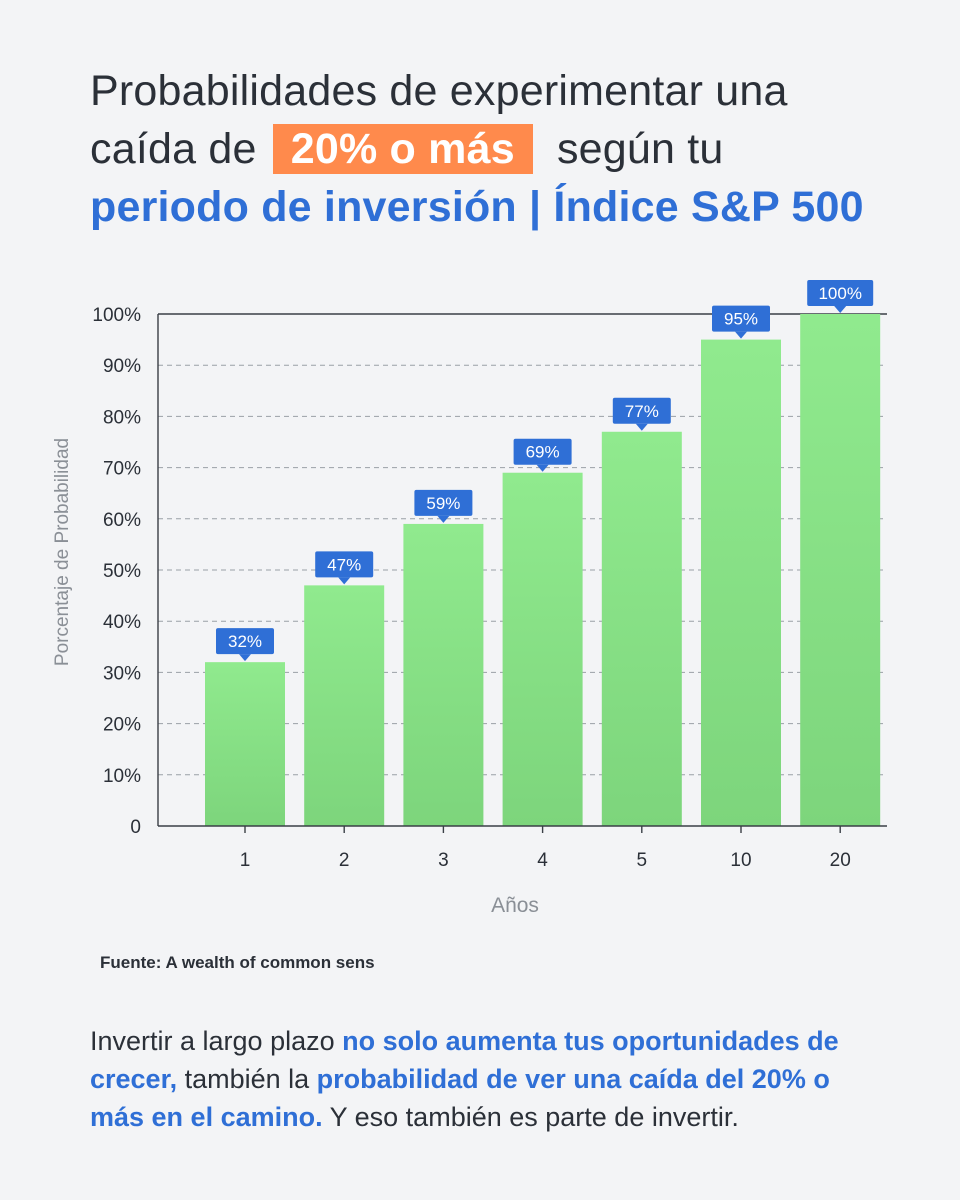 This screenshot has height=1200, width=960. Describe the element at coordinates (122, 622) in the screenshot. I see `y-tick-label: 40%` at that location.